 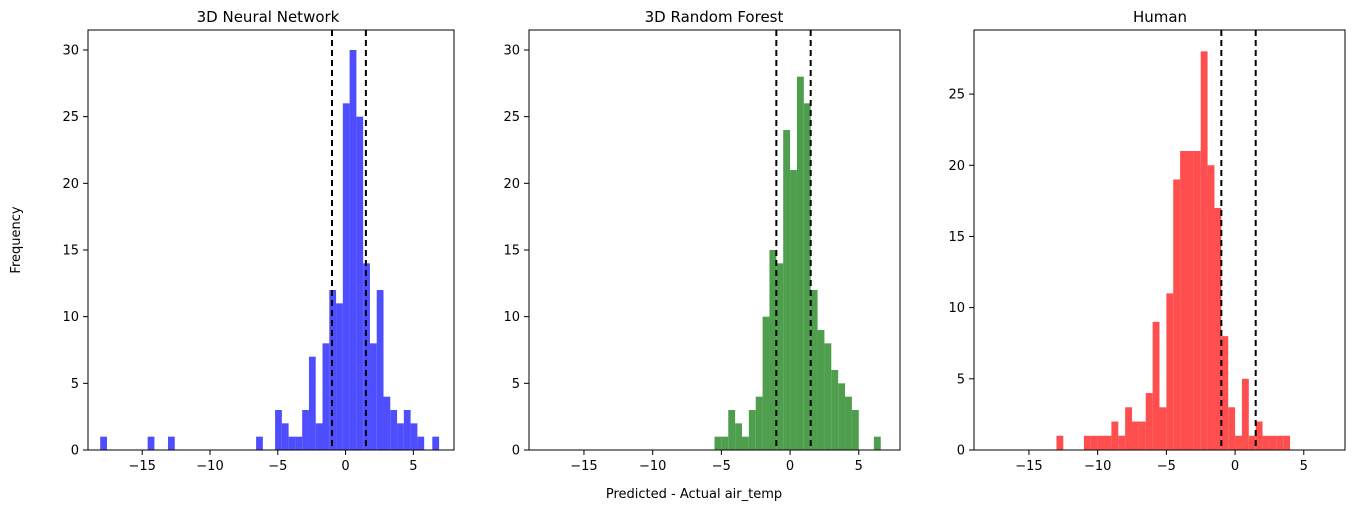 What do you see at coordinates (694, 494) in the screenshot?
I see `x-axis-label: Predicted - Actual air_temp` at bounding box center [694, 494].